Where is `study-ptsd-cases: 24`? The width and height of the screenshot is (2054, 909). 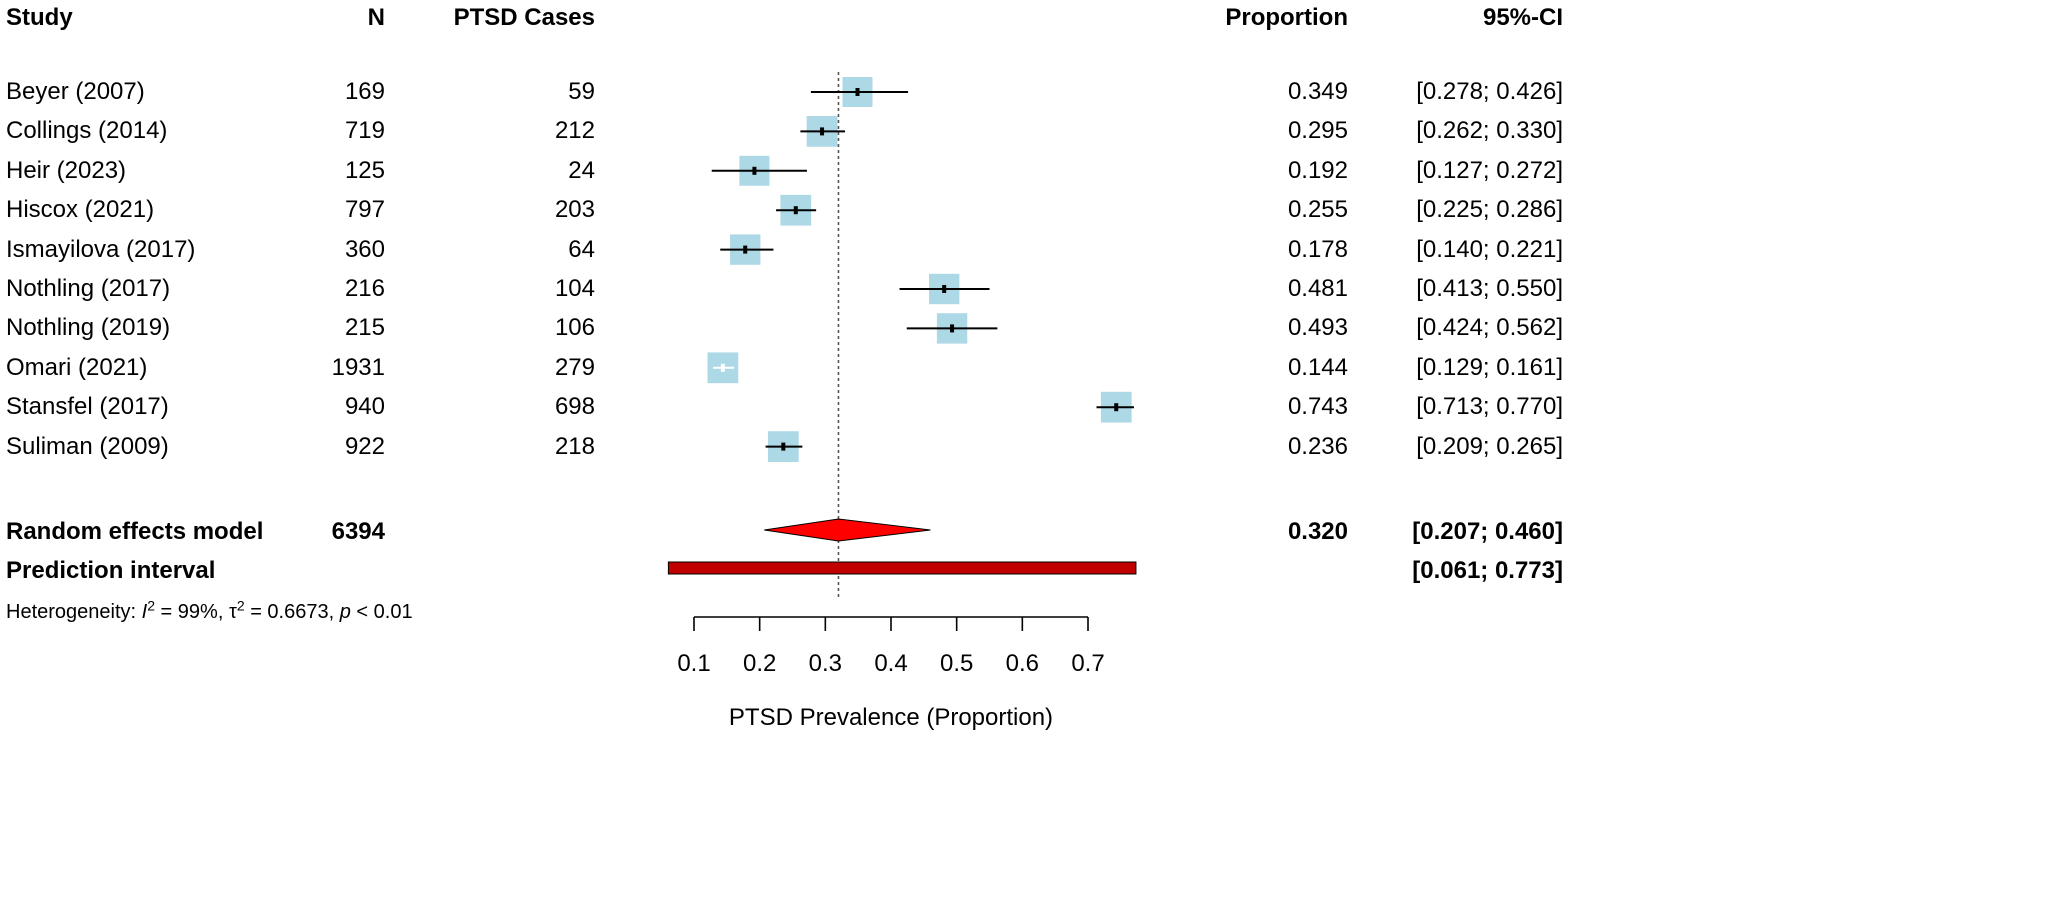
study-ptsd-cases: 24 is located at coordinates (581, 170).